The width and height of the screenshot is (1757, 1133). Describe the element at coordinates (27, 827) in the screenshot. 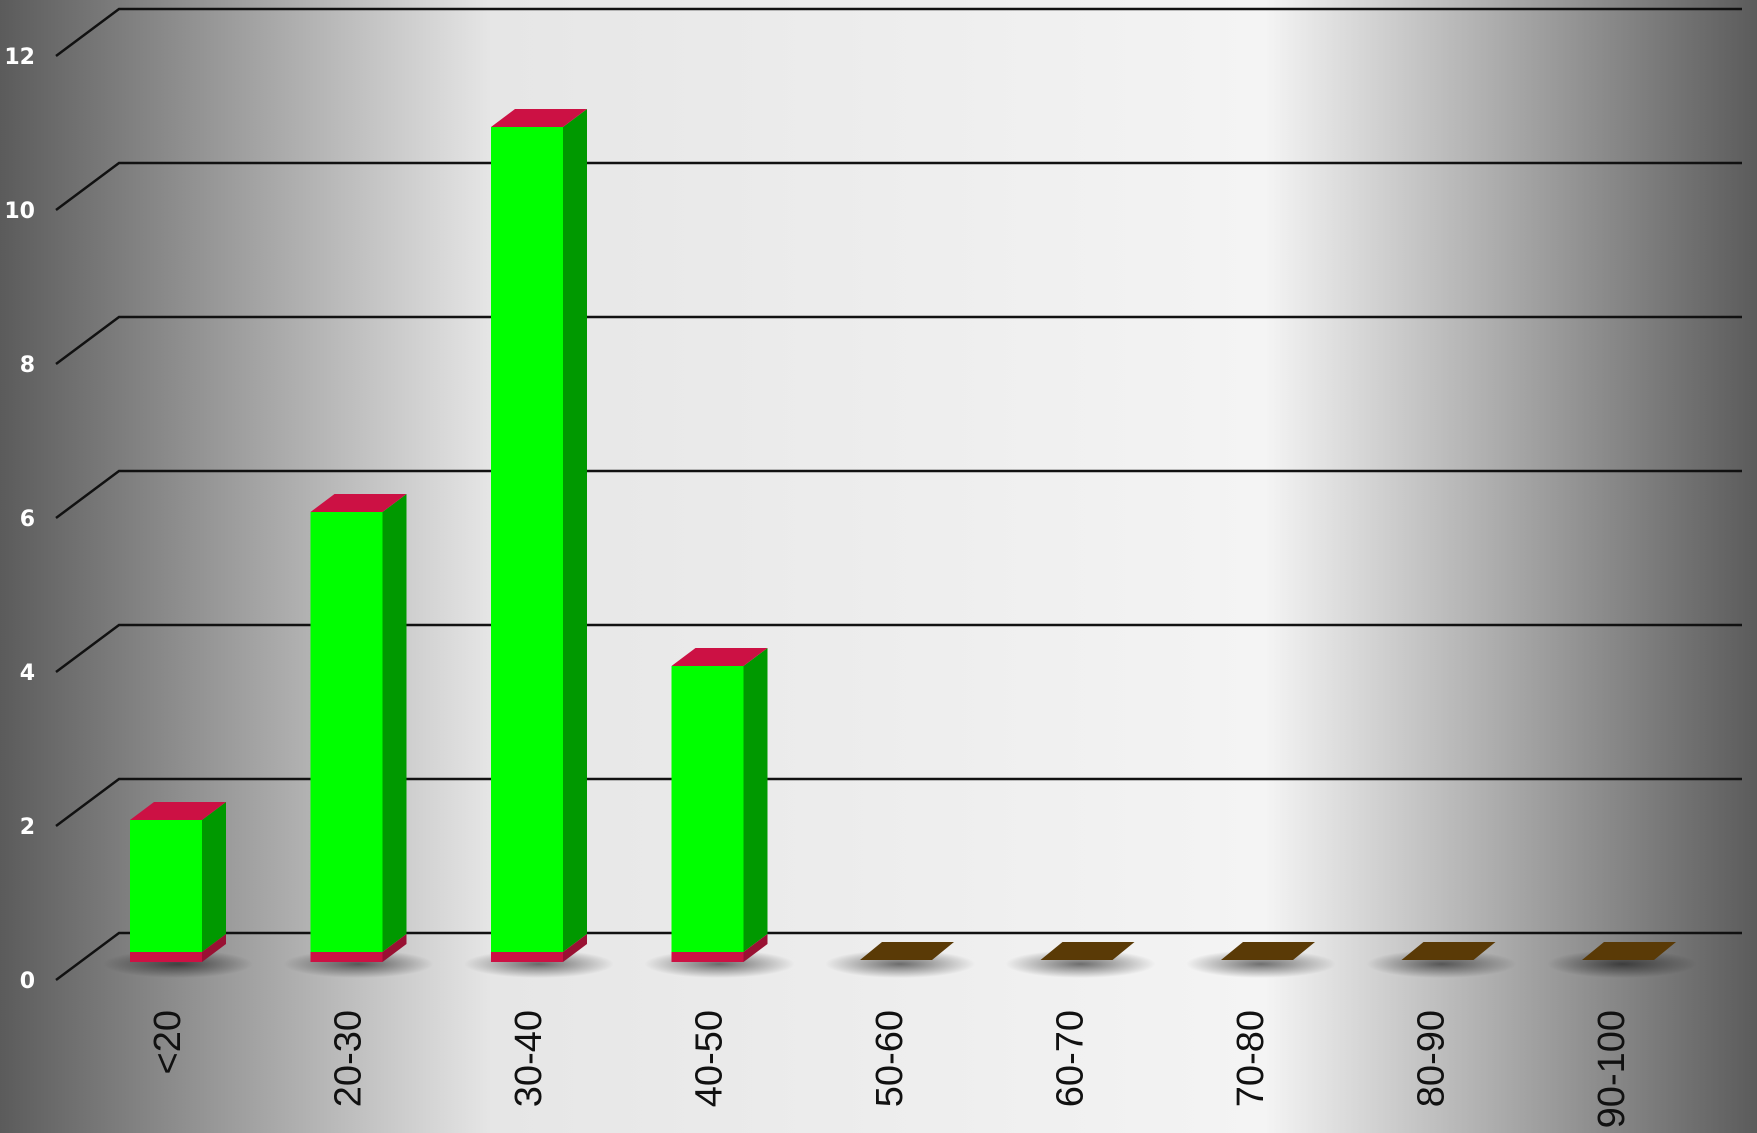

I see `y-tick-label: 2` at that location.